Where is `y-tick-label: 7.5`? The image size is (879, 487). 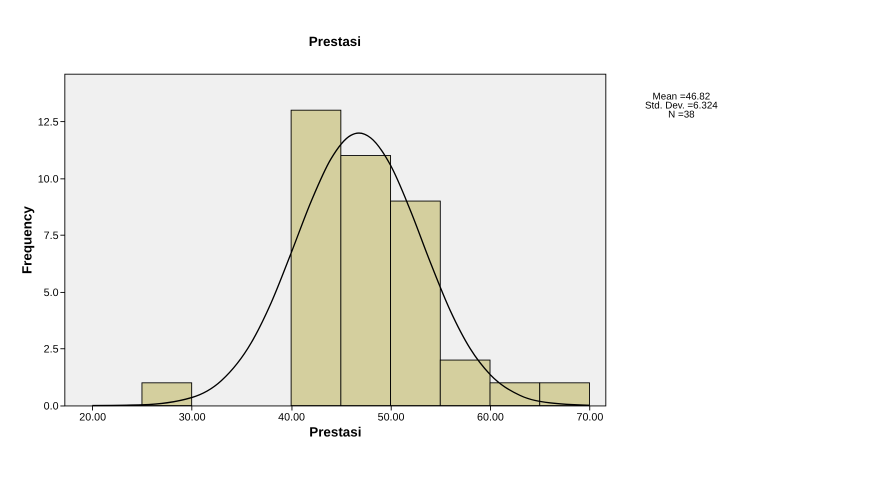
y-tick-label: 7.5 is located at coordinates (51, 236).